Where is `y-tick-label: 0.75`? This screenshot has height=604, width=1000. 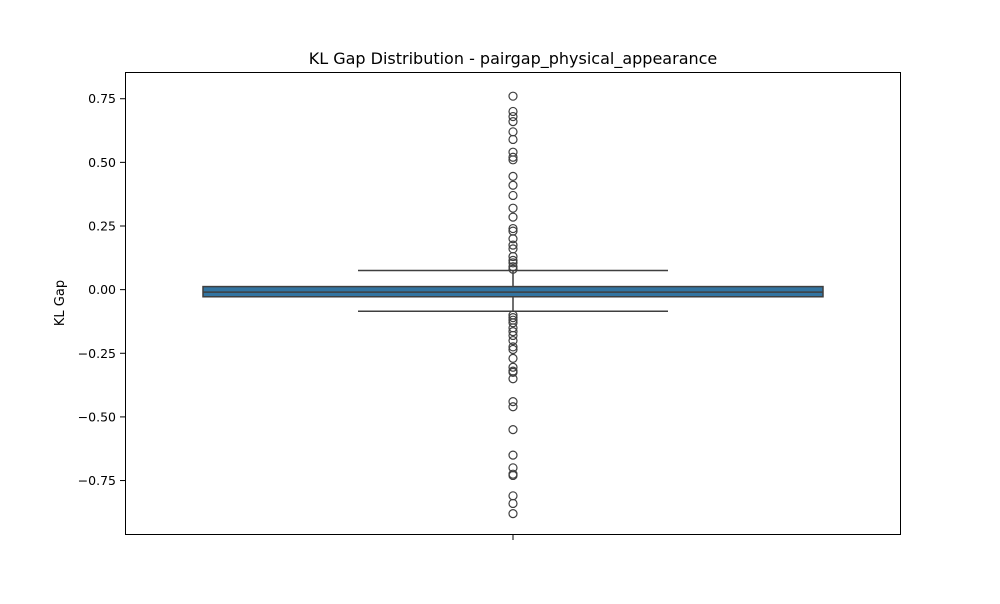
y-tick-label: 0.75 is located at coordinates (102, 98).